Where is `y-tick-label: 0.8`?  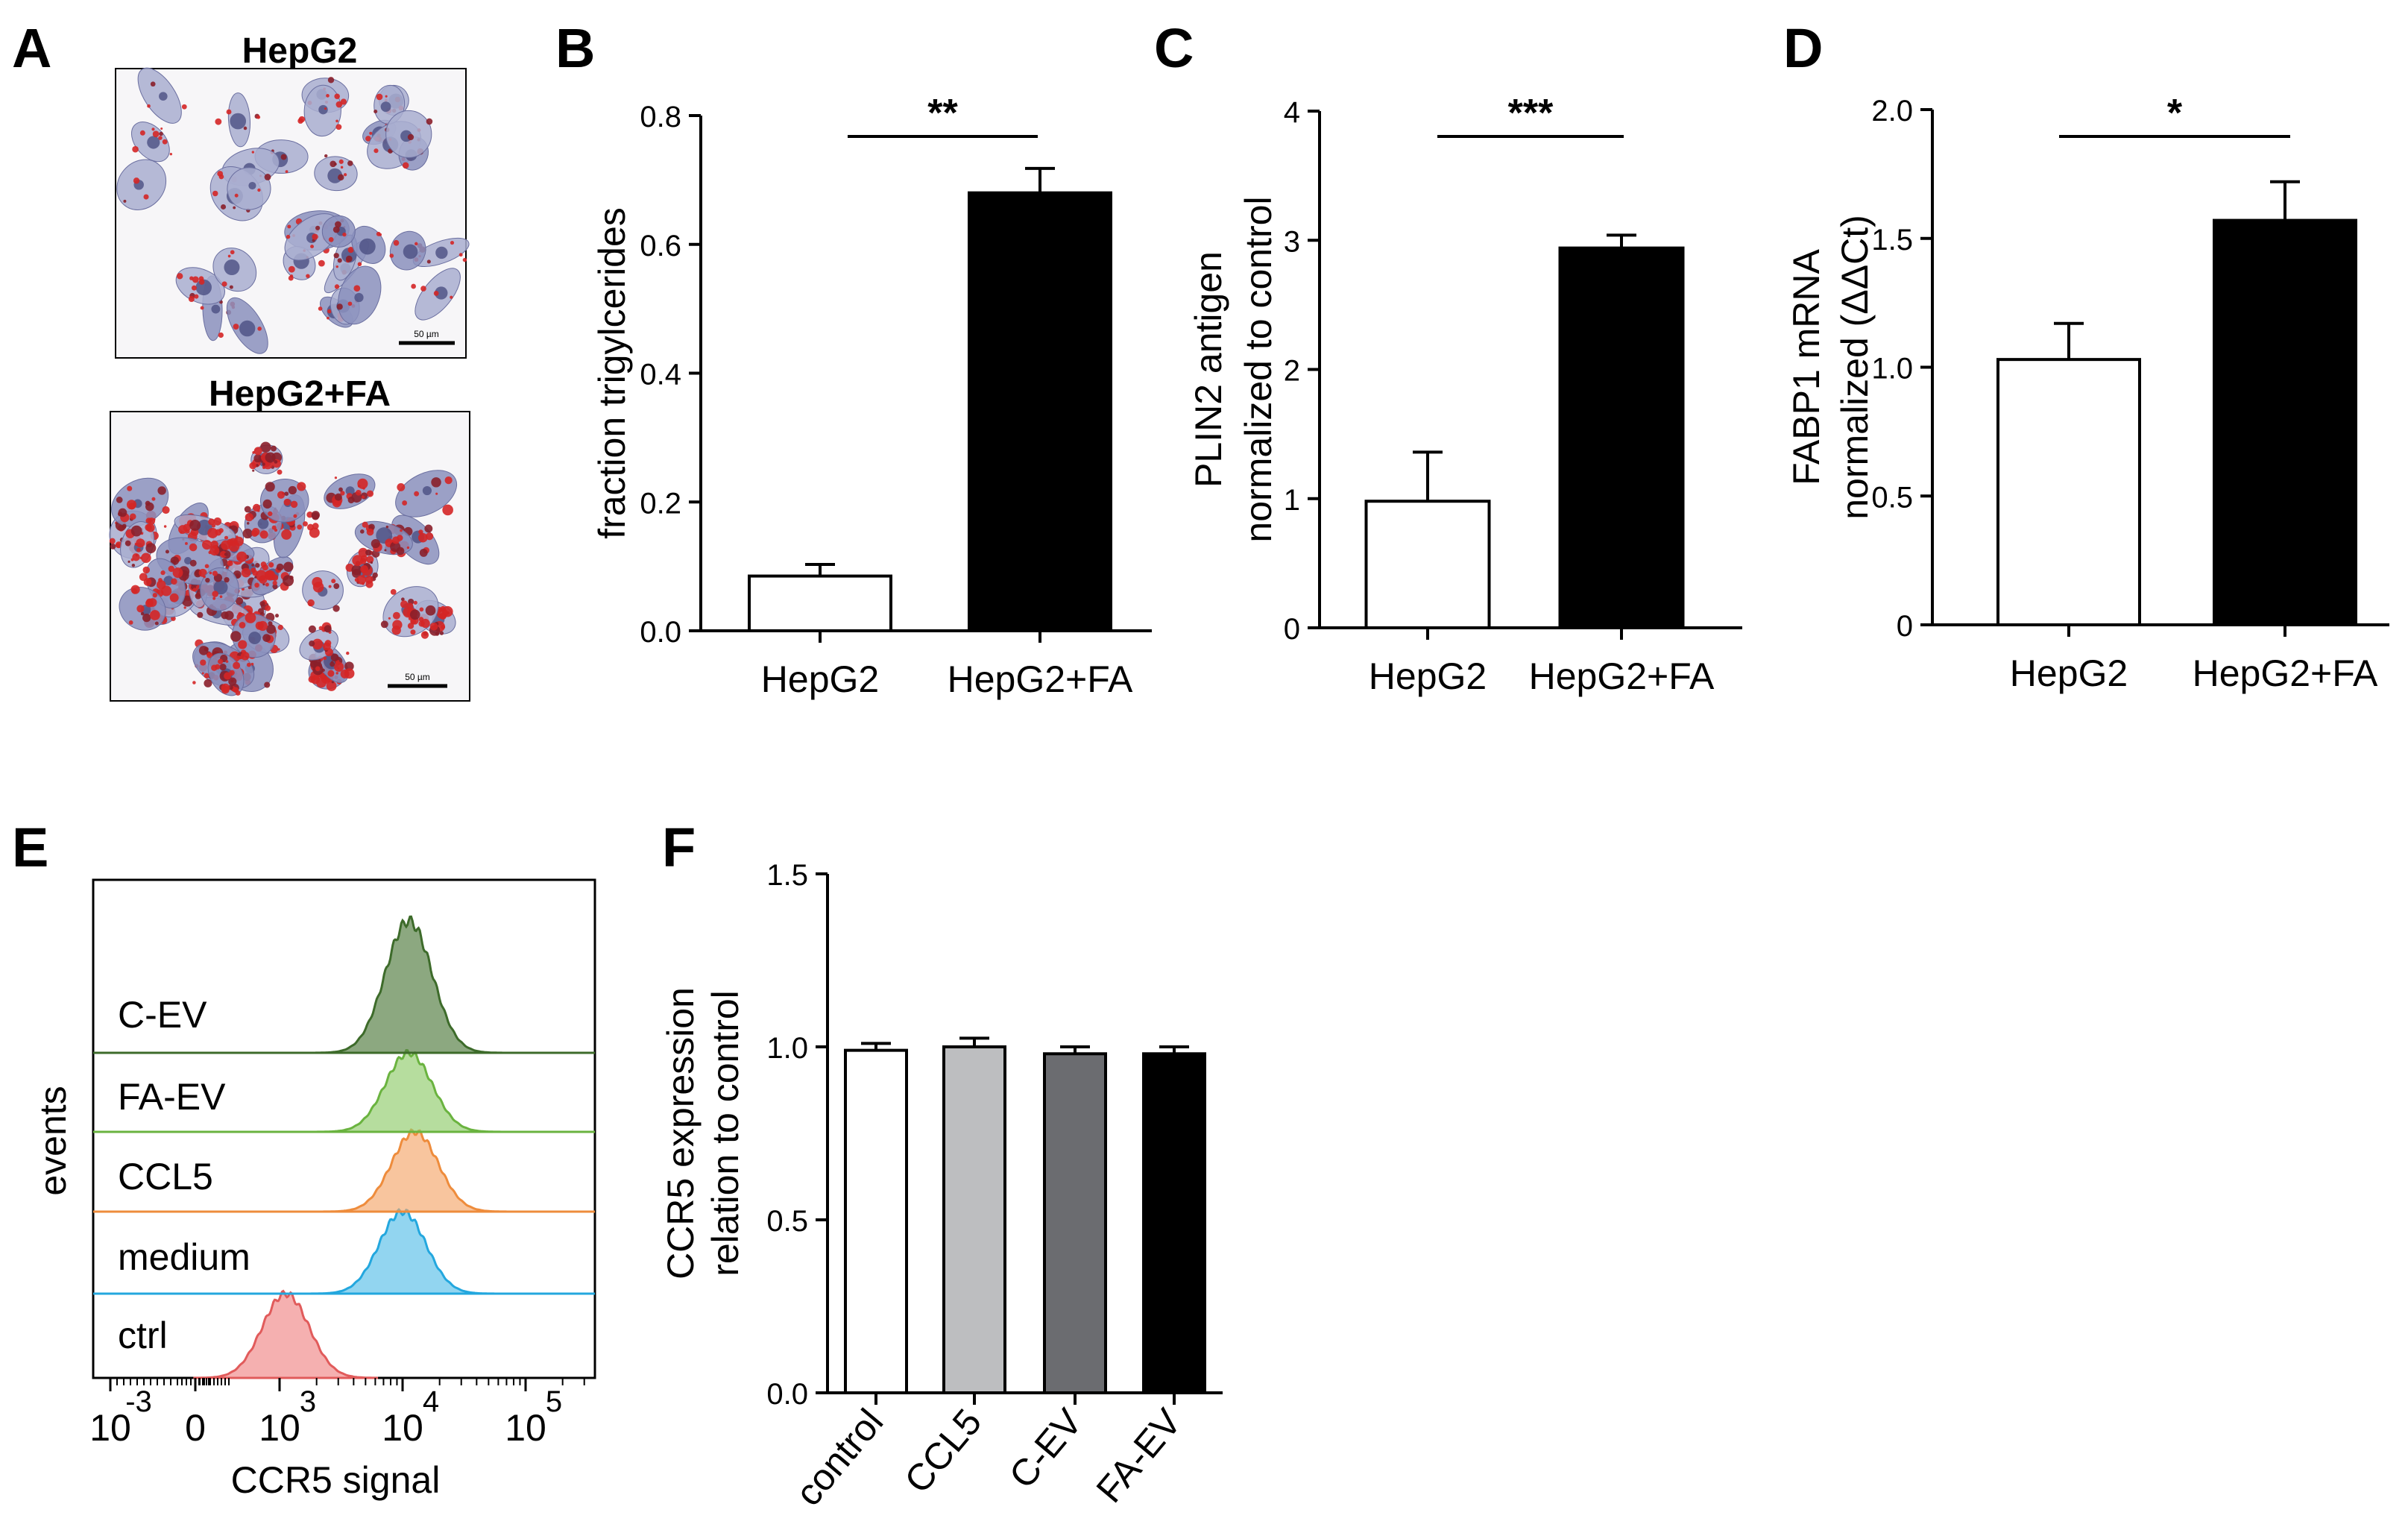 y-tick-label: 0.8 is located at coordinates (661, 117).